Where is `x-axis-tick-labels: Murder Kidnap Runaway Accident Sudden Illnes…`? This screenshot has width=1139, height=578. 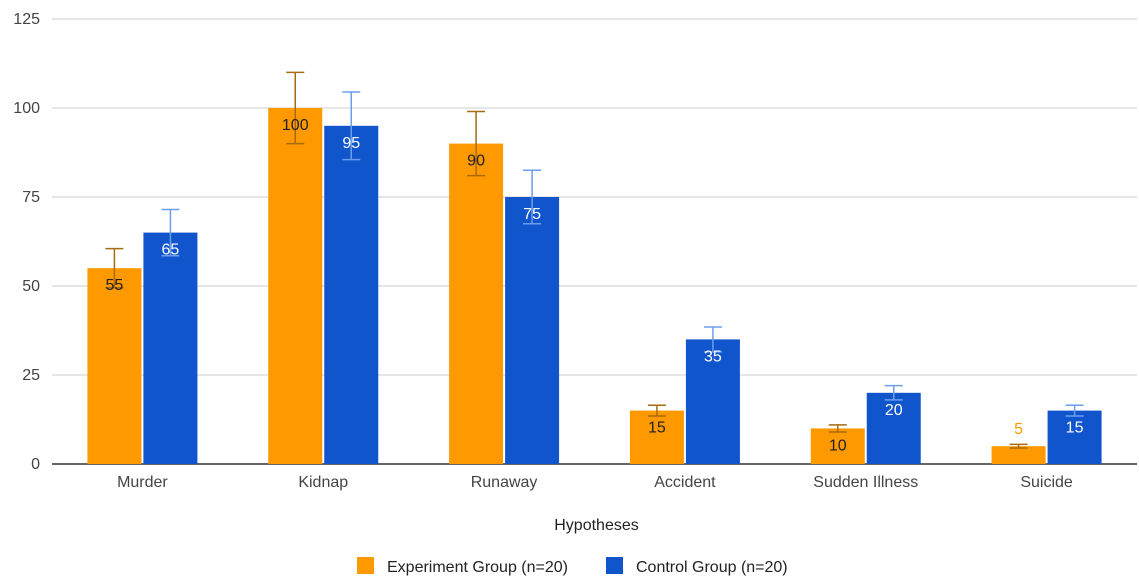
x-axis-tick-labels: Murder Kidnap Runaway Accident Sudden Illnes… is located at coordinates (595, 482).